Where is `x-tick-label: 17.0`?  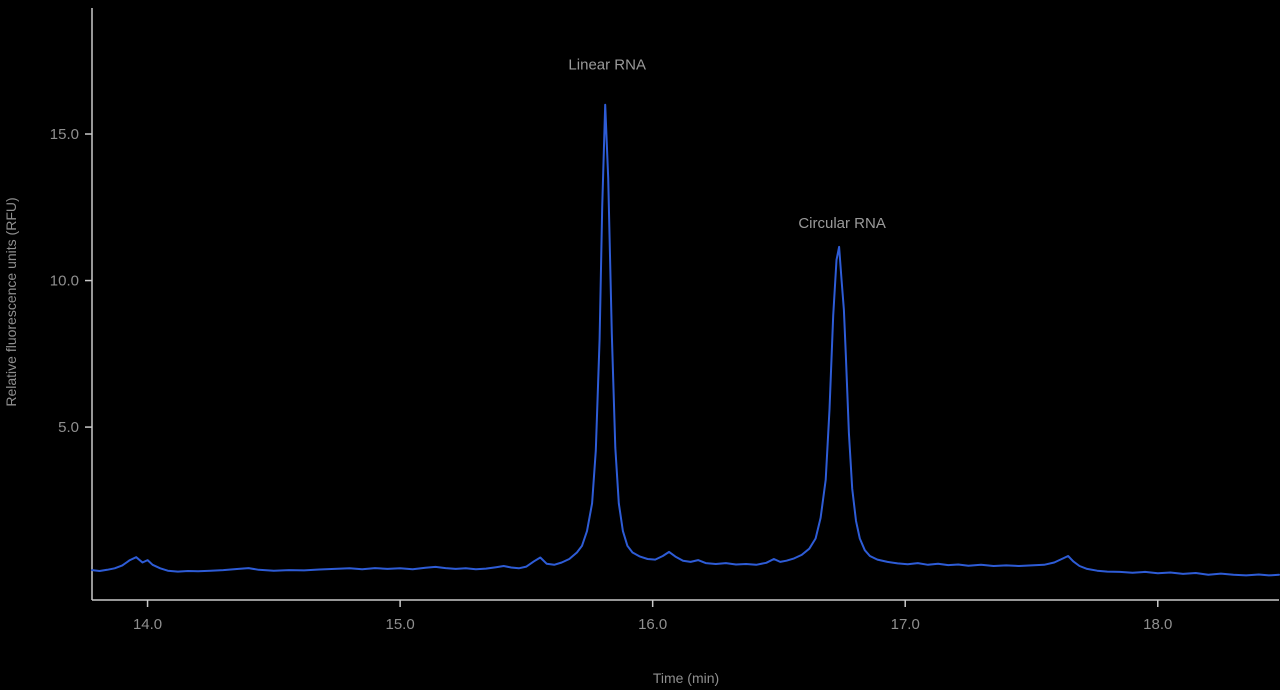
x-tick-label: 17.0 is located at coordinates (905, 624).